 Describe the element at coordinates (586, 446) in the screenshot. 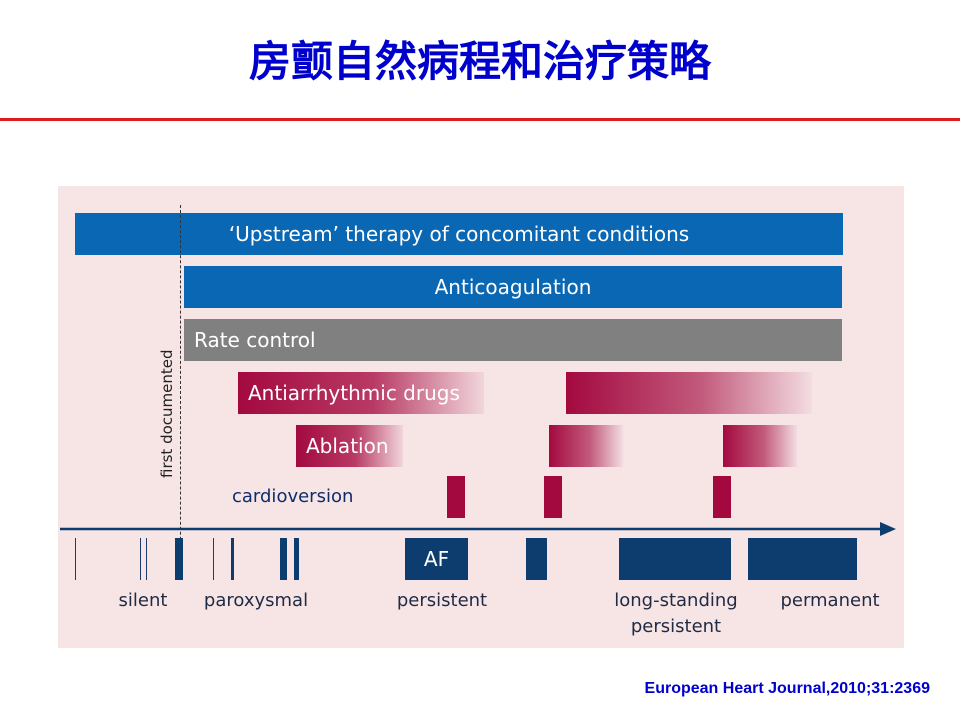

I see `ablation-bar-persistent` at that location.